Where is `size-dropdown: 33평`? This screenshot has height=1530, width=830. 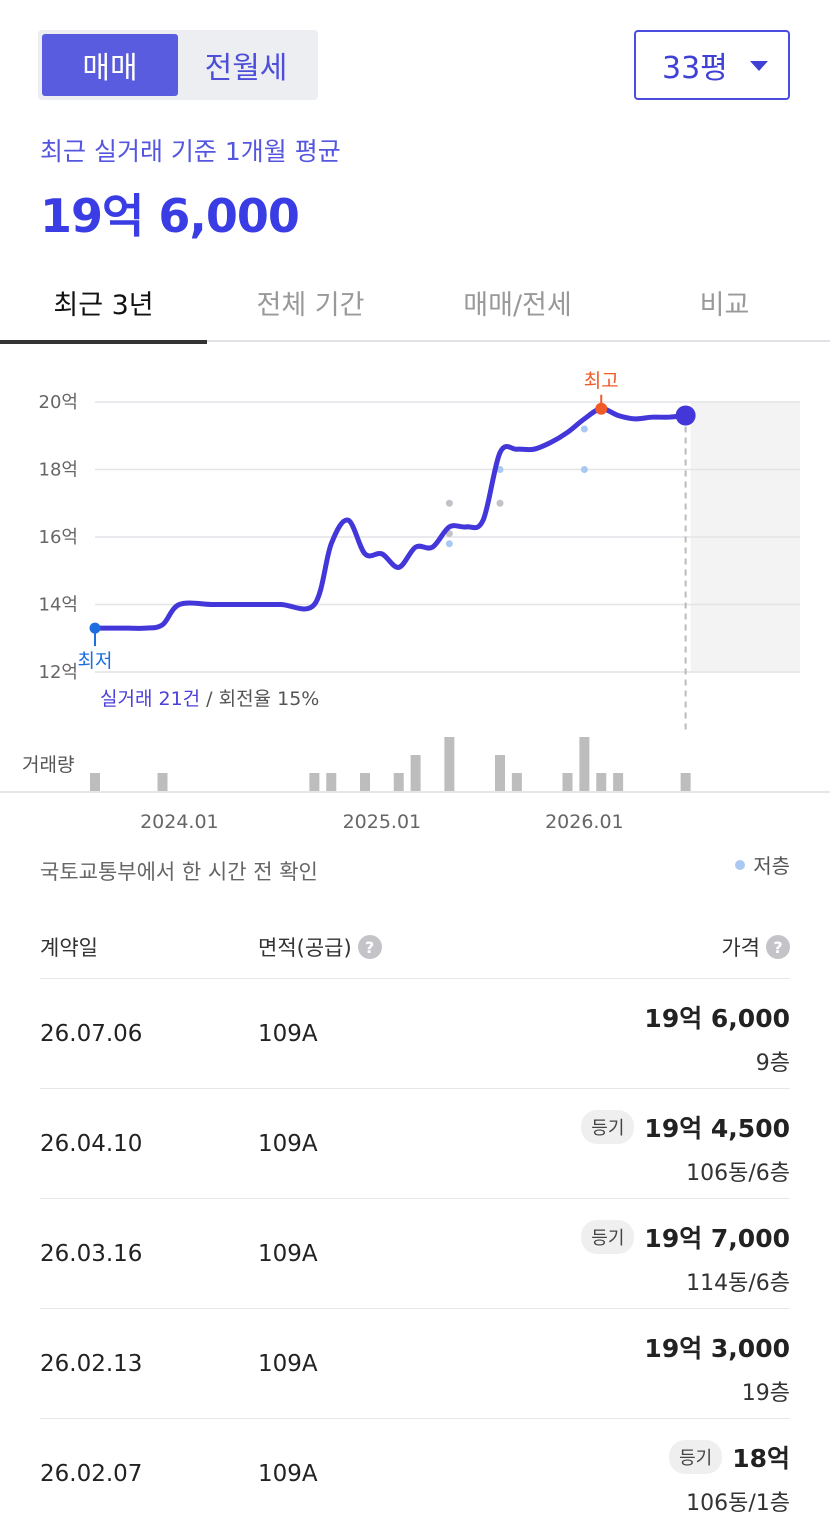 size-dropdown: 33평 is located at coordinates (712, 65).